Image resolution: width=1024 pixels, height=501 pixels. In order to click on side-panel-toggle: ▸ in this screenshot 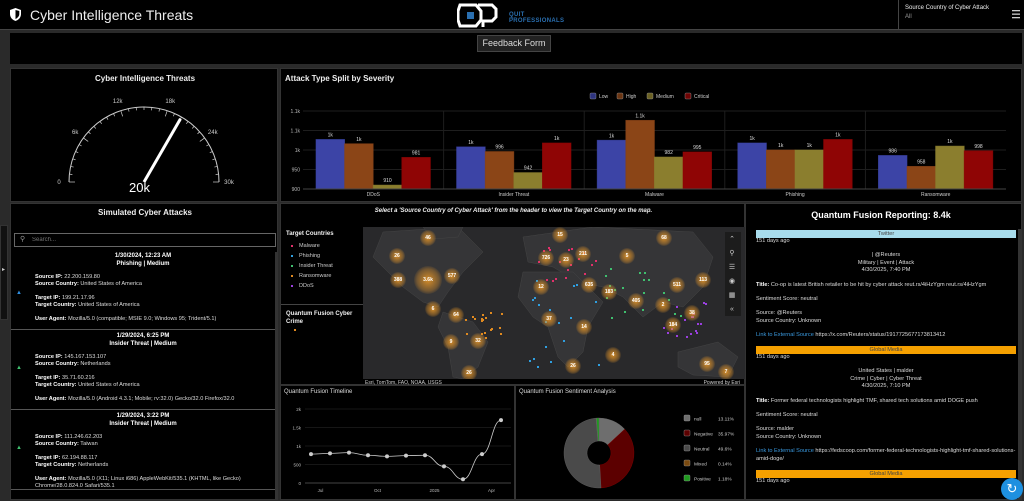, I will do `click(4, 272)`.